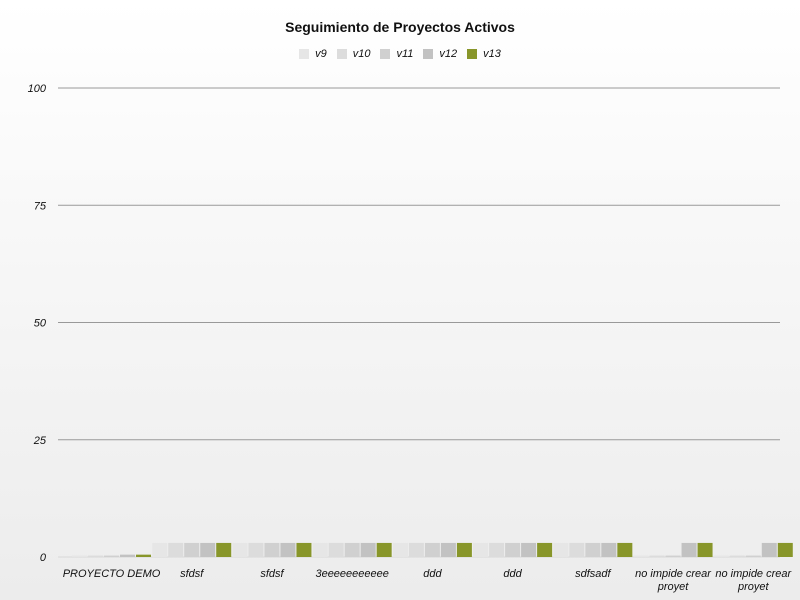 The image size is (800, 600). Describe the element at coordinates (492, 54) in the screenshot. I see `legend-label: v13` at that location.